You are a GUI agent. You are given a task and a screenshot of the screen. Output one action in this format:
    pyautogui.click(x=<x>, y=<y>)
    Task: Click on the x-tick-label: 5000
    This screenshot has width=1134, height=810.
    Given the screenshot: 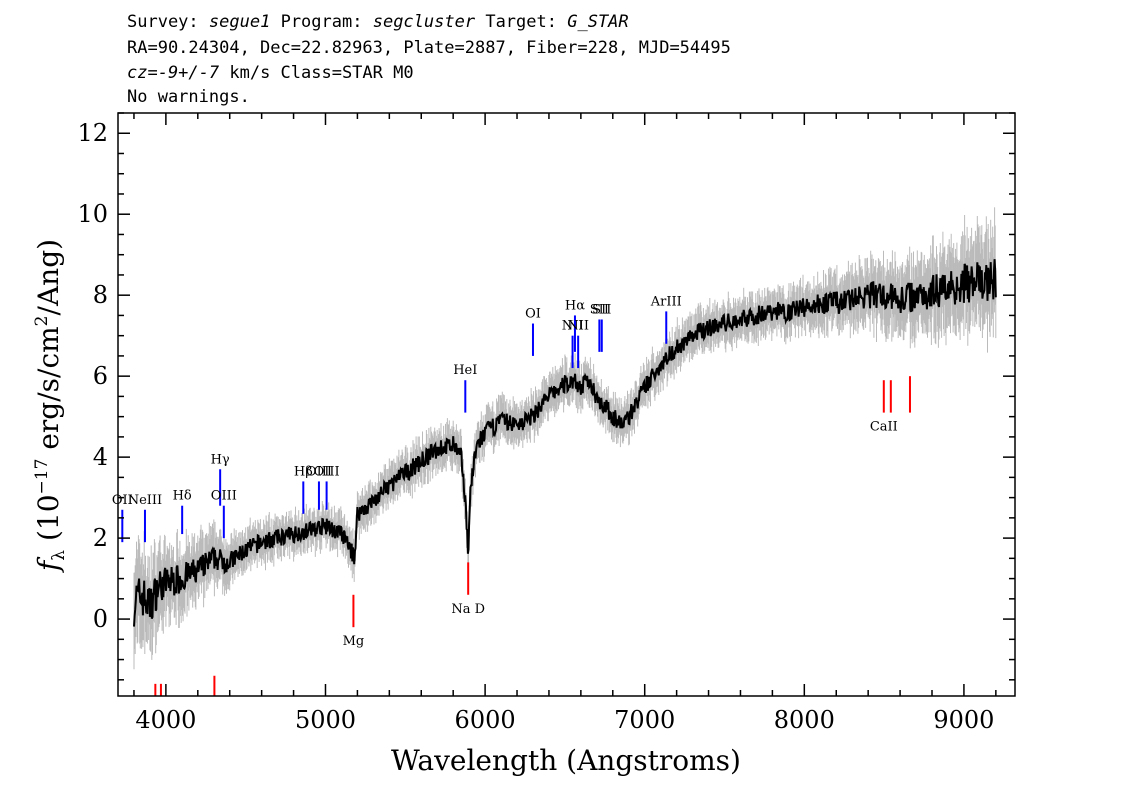 What is the action you would take?
    pyautogui.click(x=325, y=720)
    